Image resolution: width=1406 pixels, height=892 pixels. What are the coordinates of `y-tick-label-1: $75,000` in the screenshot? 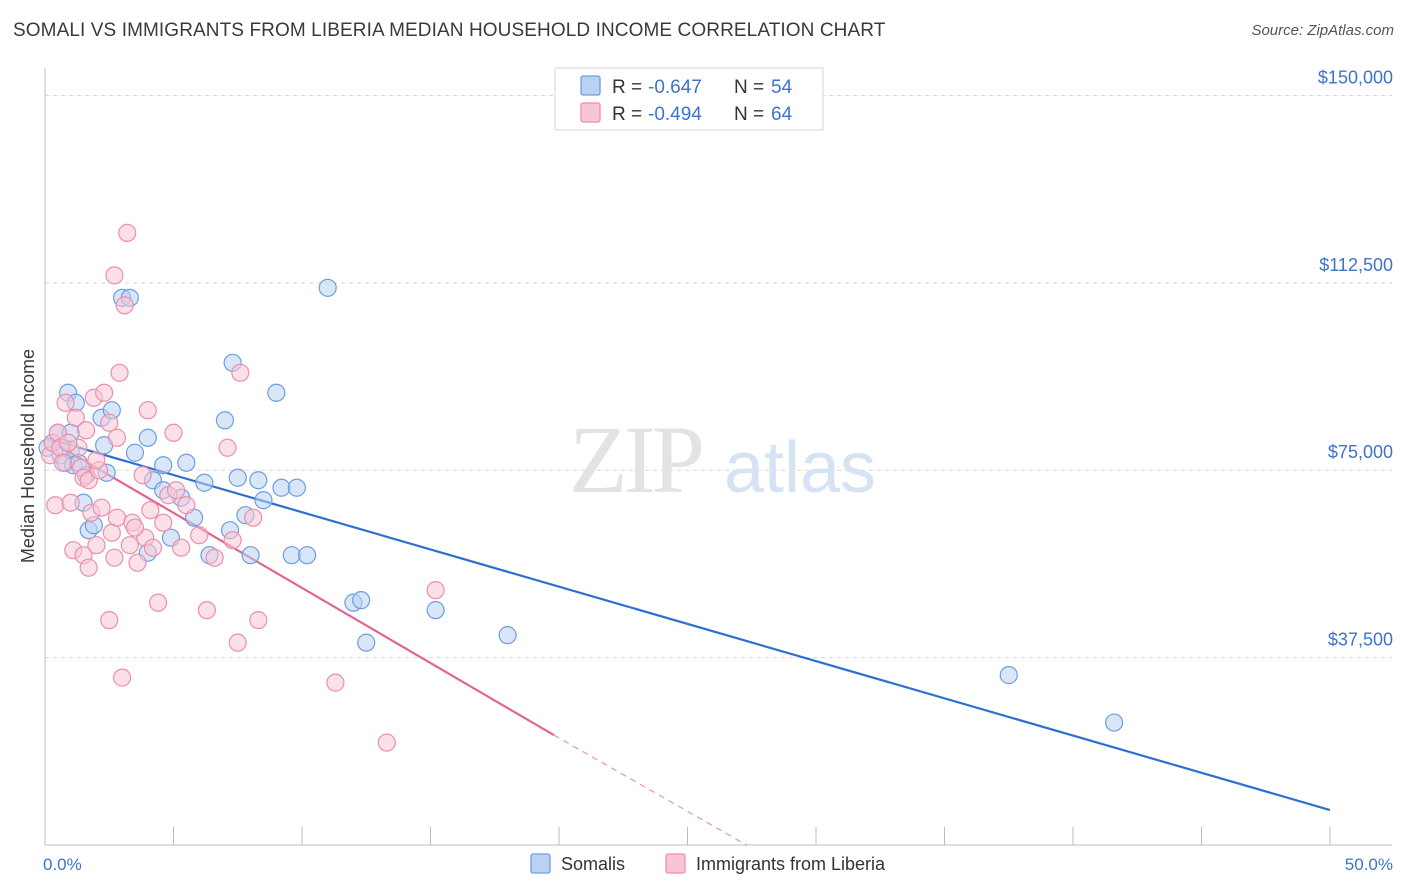 It's located at (1360, 452).